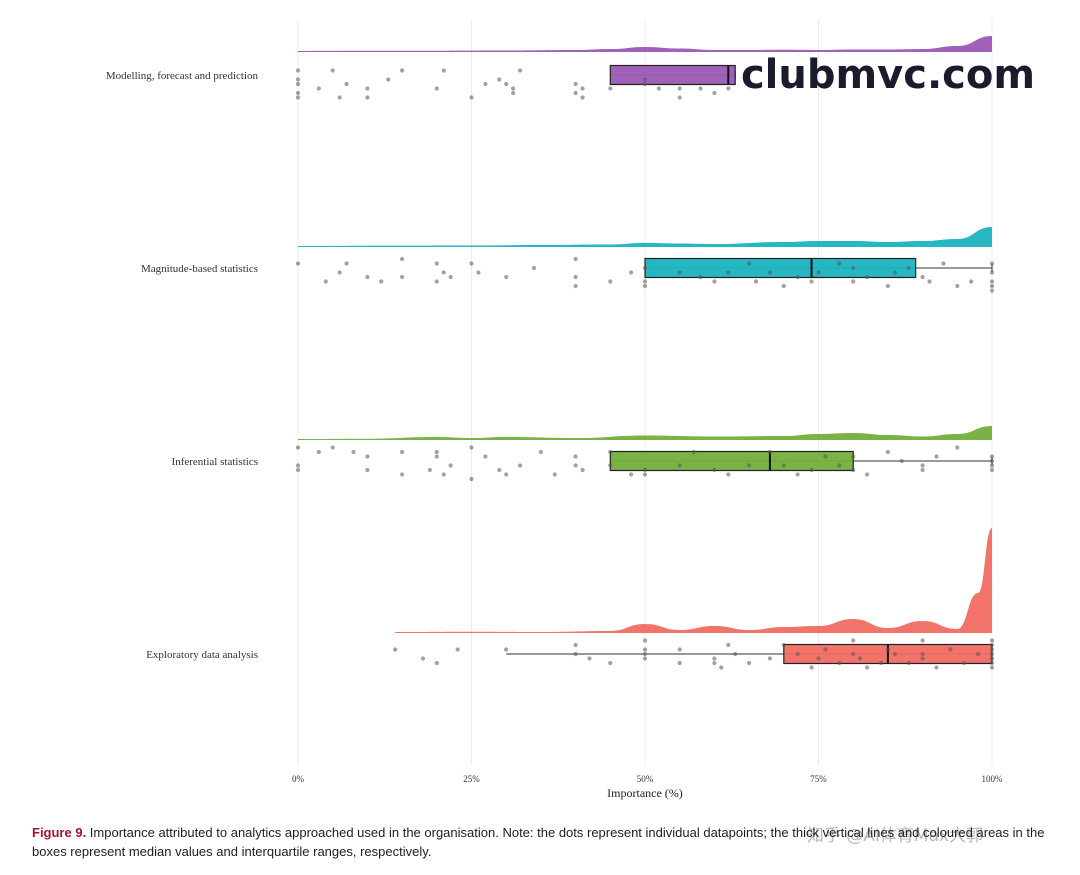 The image size is (1080, 875). What do you see at coordinates (570, 599) in the screenshot?
I see `series-group: Exploratory data analysis` at bounding box center [570, 599].